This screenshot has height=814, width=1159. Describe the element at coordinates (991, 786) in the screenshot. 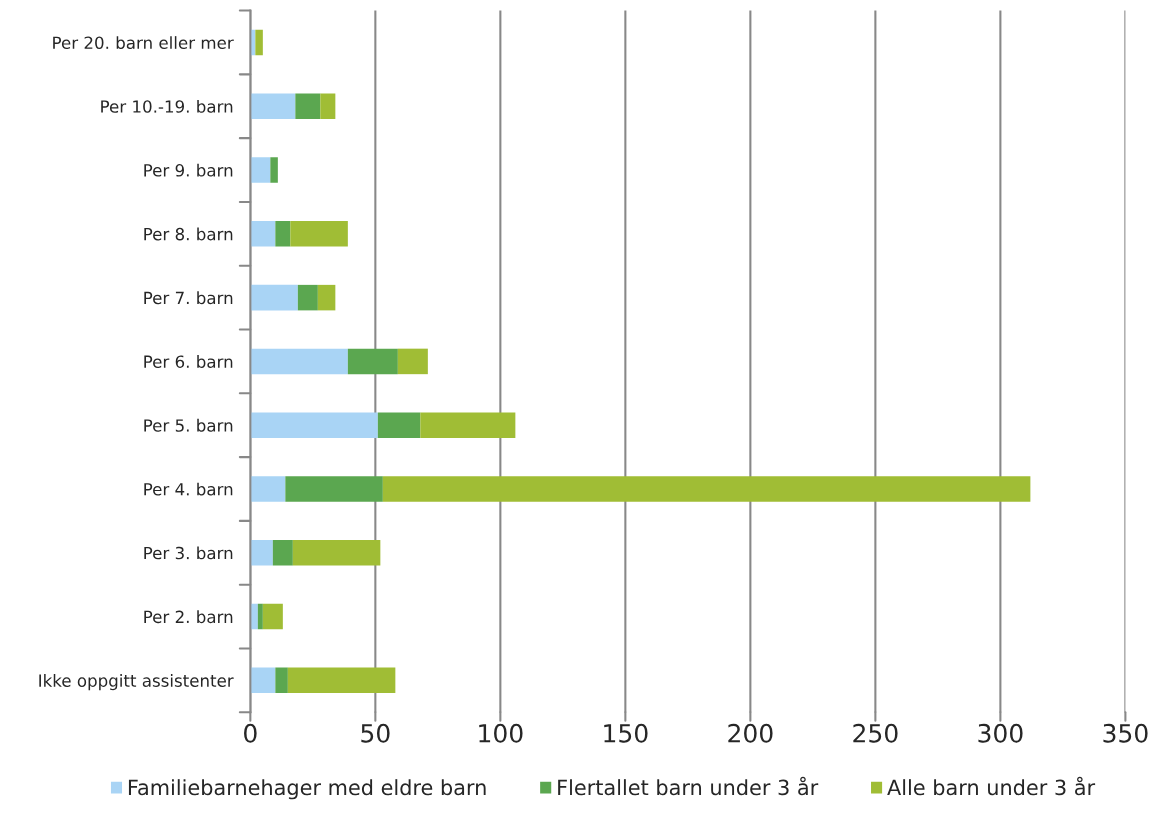

I see `legend-label: Alle barn under 3 år` at that location.